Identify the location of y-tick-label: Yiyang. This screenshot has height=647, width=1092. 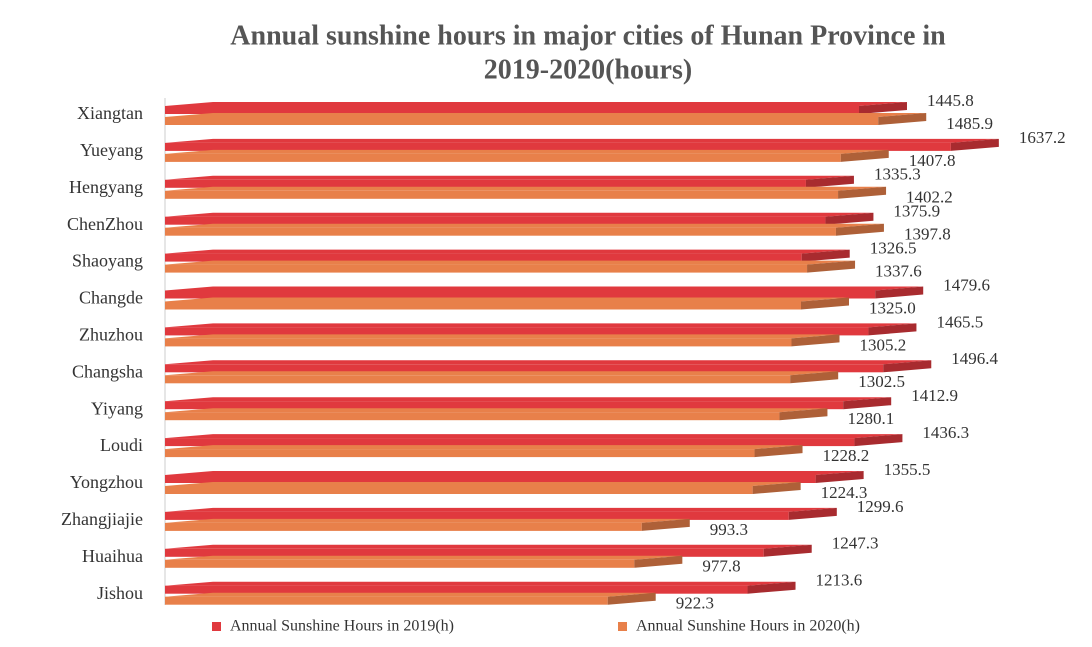
(117, 408).